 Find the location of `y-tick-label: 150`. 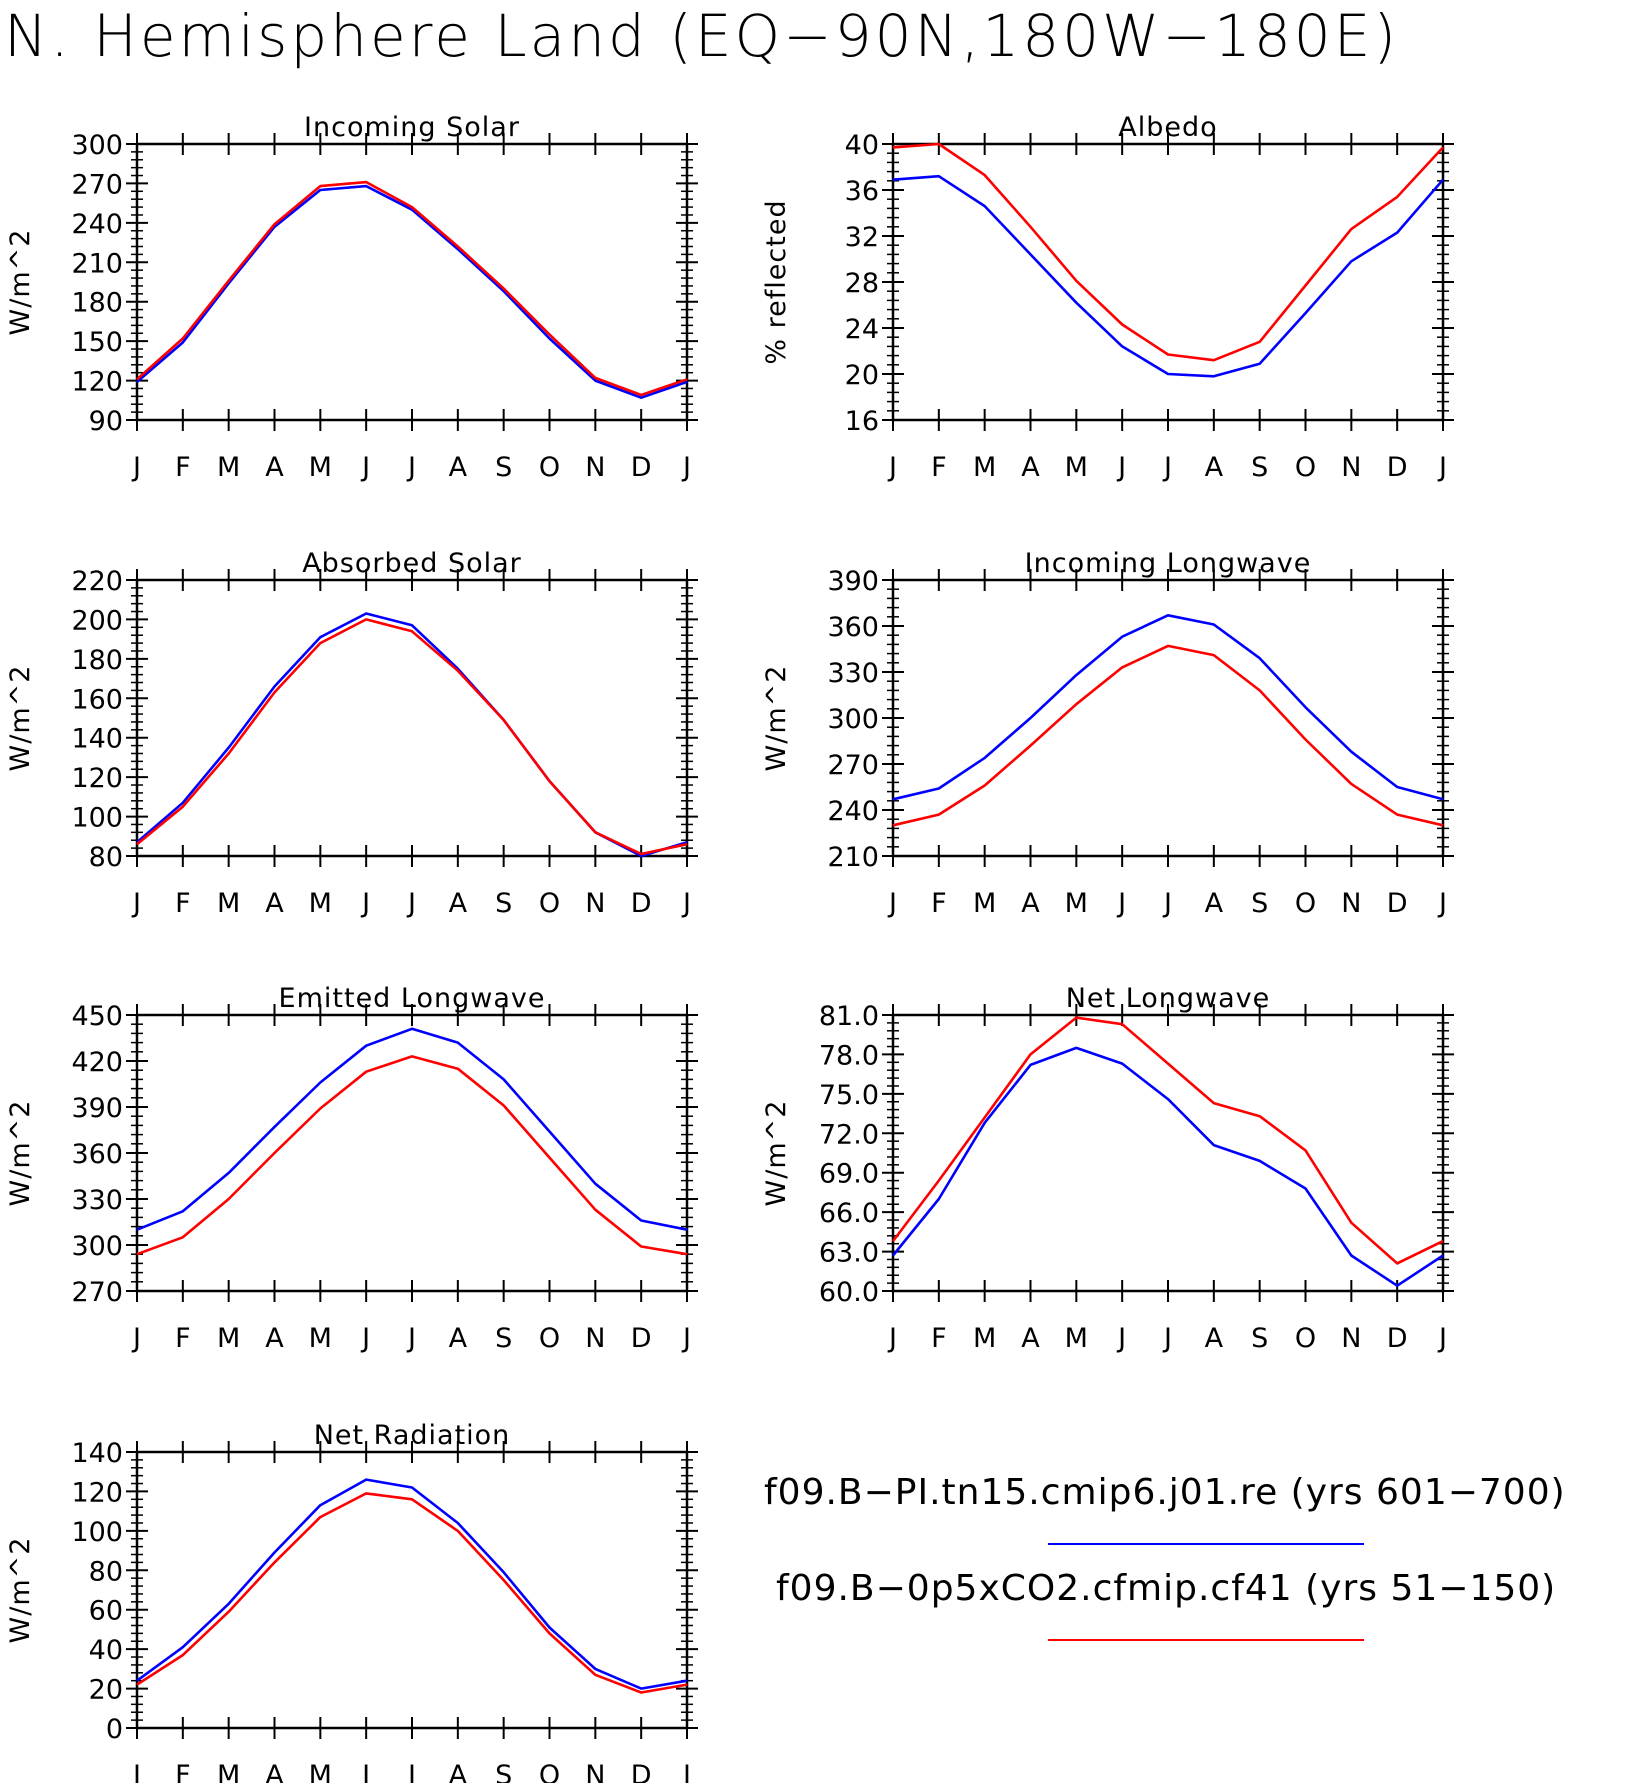

y-tick-label: 150 is located at coordinates (97, 342).